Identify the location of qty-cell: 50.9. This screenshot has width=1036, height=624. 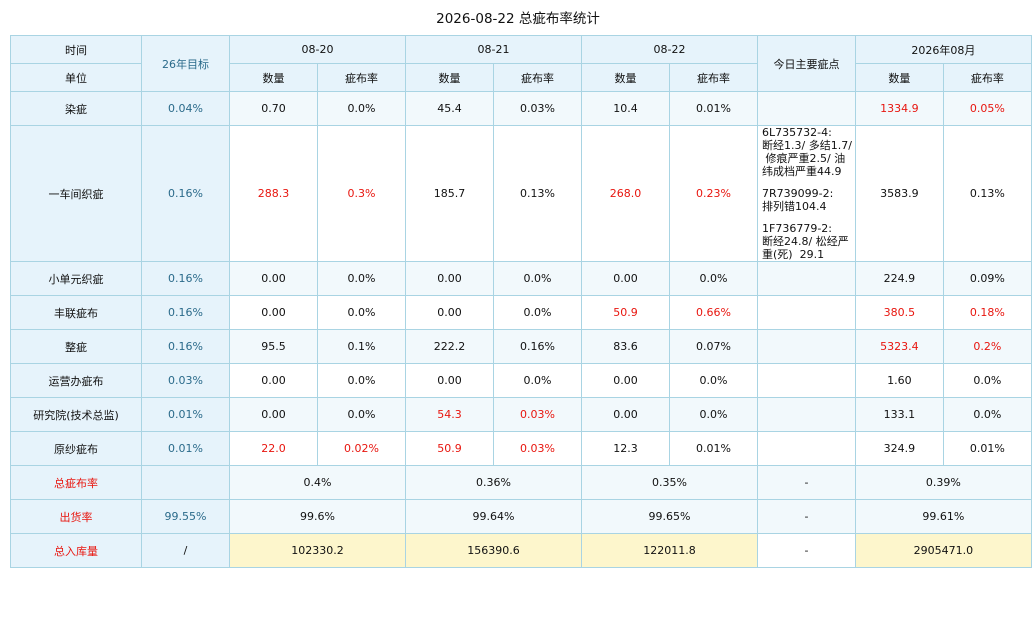
(625, 312).